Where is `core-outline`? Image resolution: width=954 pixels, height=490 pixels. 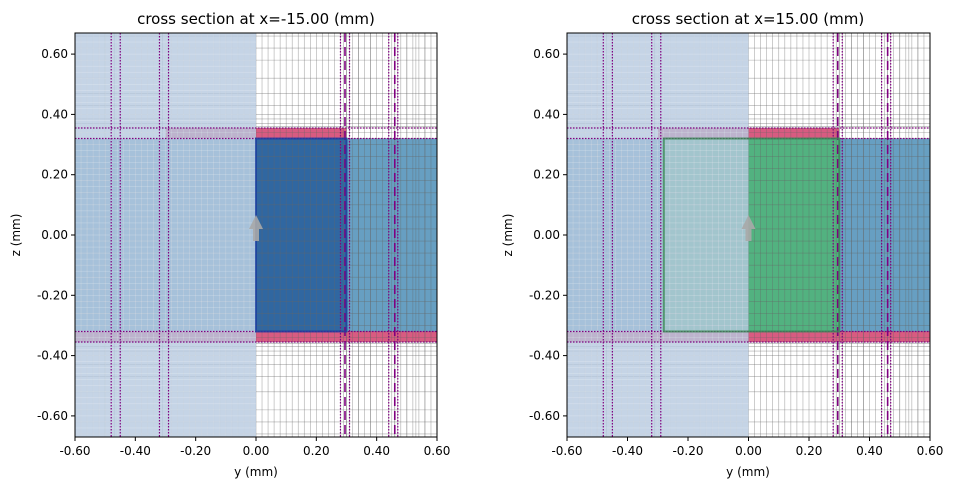 core-outline is located at coordinates (751, 235).